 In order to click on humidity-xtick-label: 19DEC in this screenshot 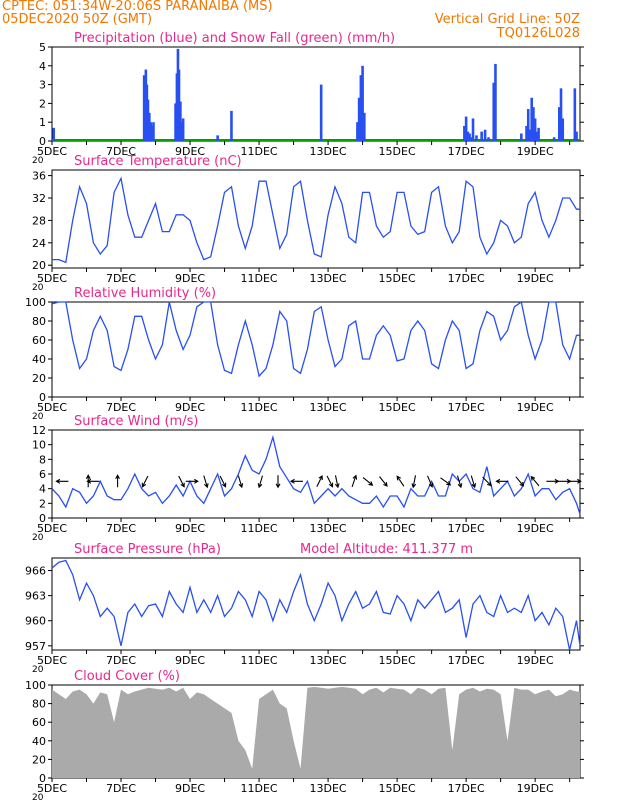, I will do `click(535, 407)`.